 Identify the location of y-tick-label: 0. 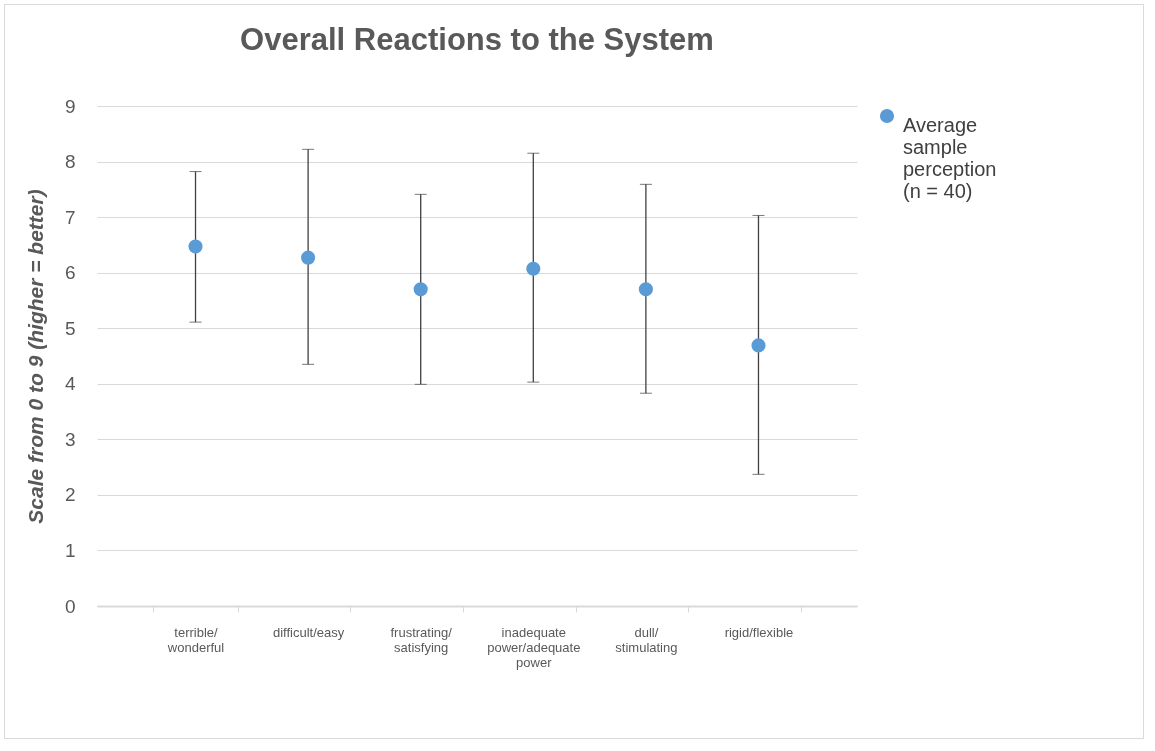
(70, 606).